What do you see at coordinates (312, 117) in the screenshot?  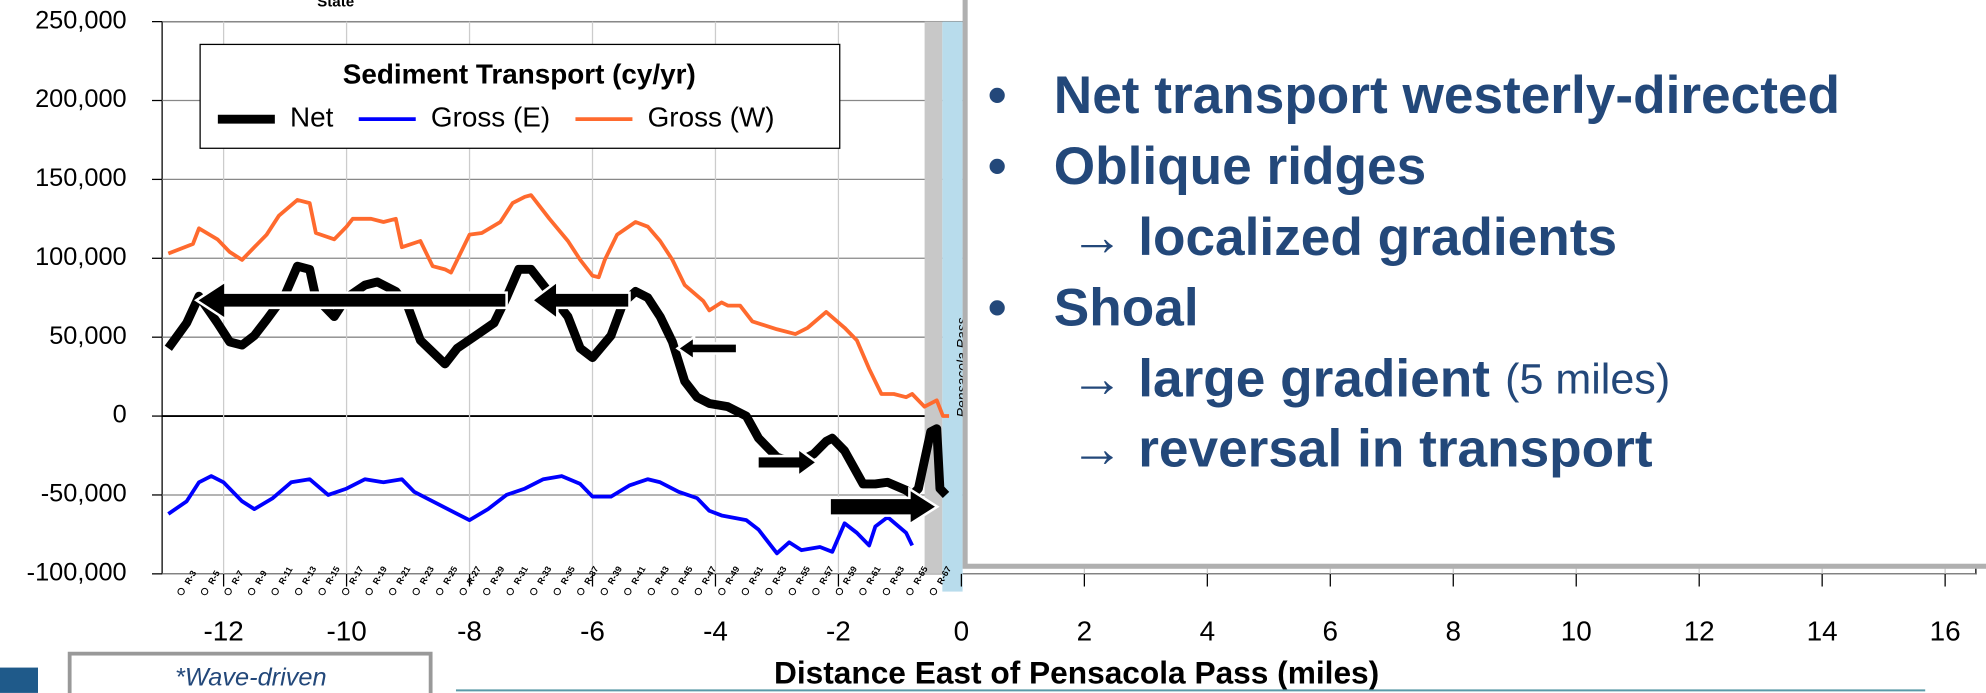 I see `legend-label: Net` at bounding box center [312, 117].